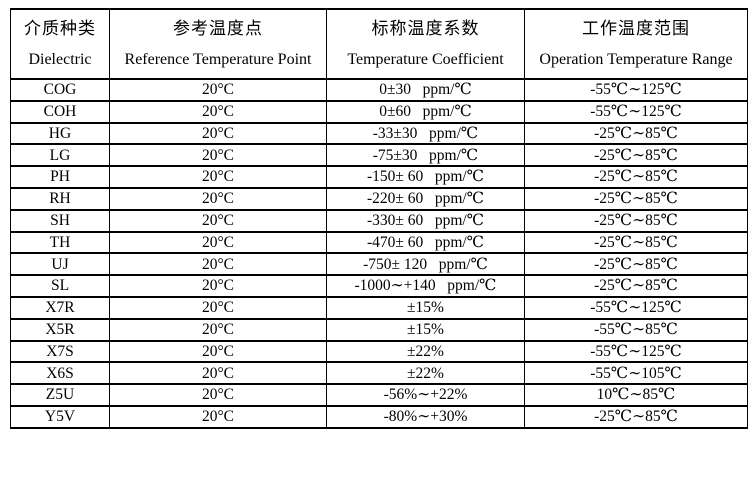 The width and height of the screenshot is (753, 478). What do you see at coordinates (636, 44) in the screenshot?
I see `col-header-operation-range: 工作温度范围 Operation Temperature Range` at bounding box center [636, 44].